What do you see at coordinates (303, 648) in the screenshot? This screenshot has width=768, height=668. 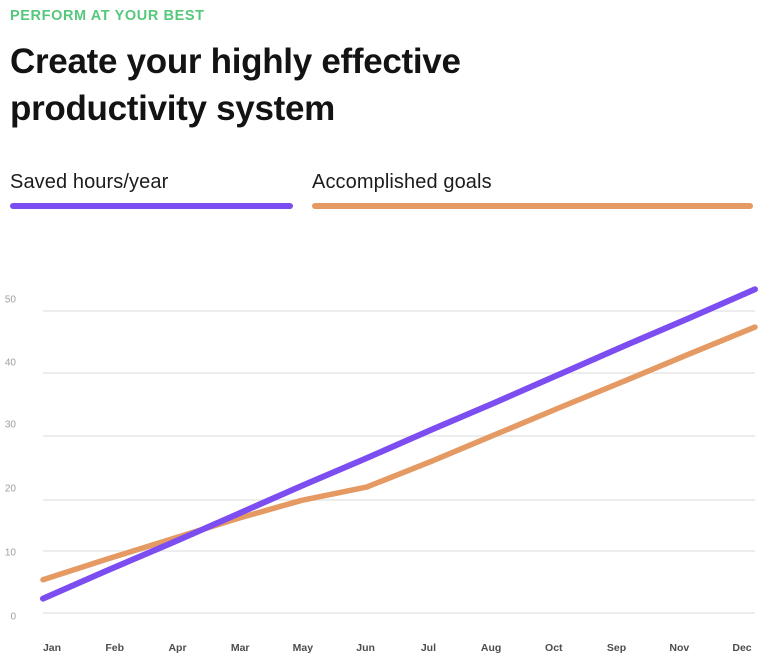 I see `x-tick-label: May` at bounding box center [303, 648].